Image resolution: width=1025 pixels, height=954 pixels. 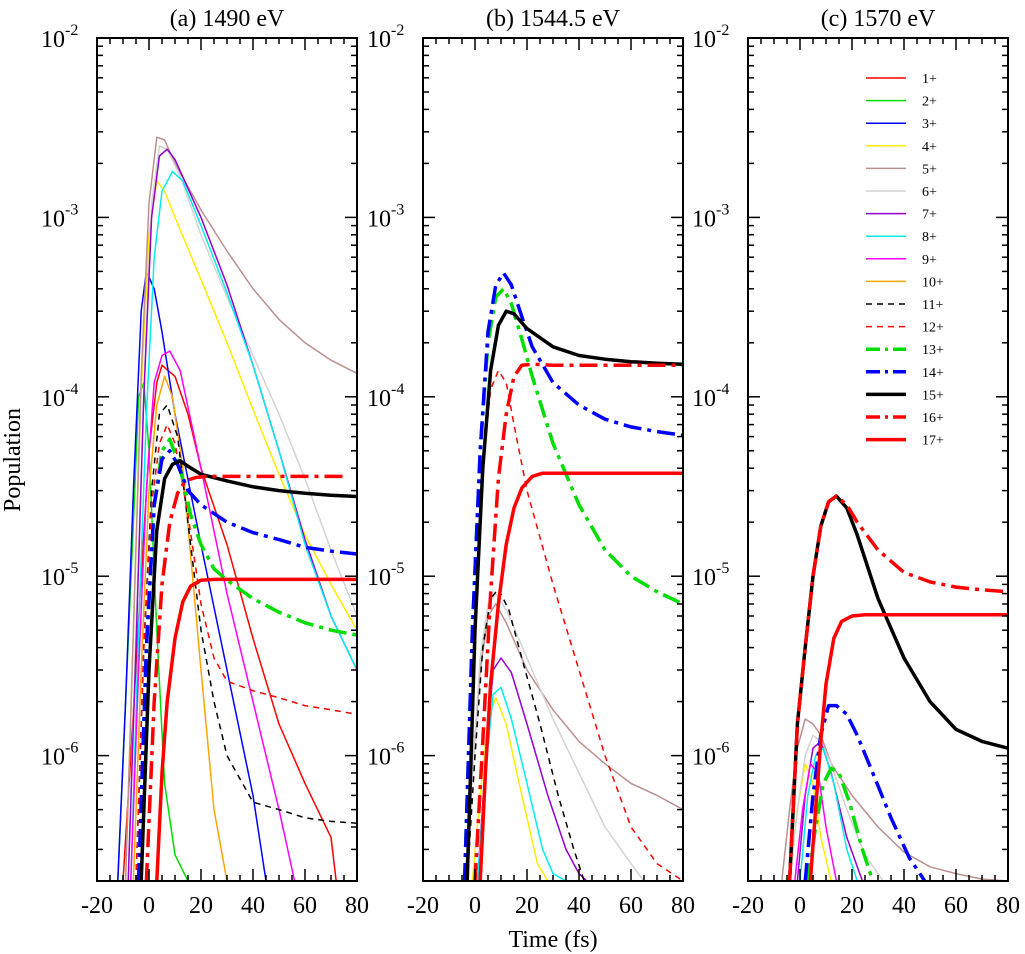 What do you see at coordinates (933, 328) in the screenshot?
I see `legend-label: 12+` at bounding box center [933, 328].